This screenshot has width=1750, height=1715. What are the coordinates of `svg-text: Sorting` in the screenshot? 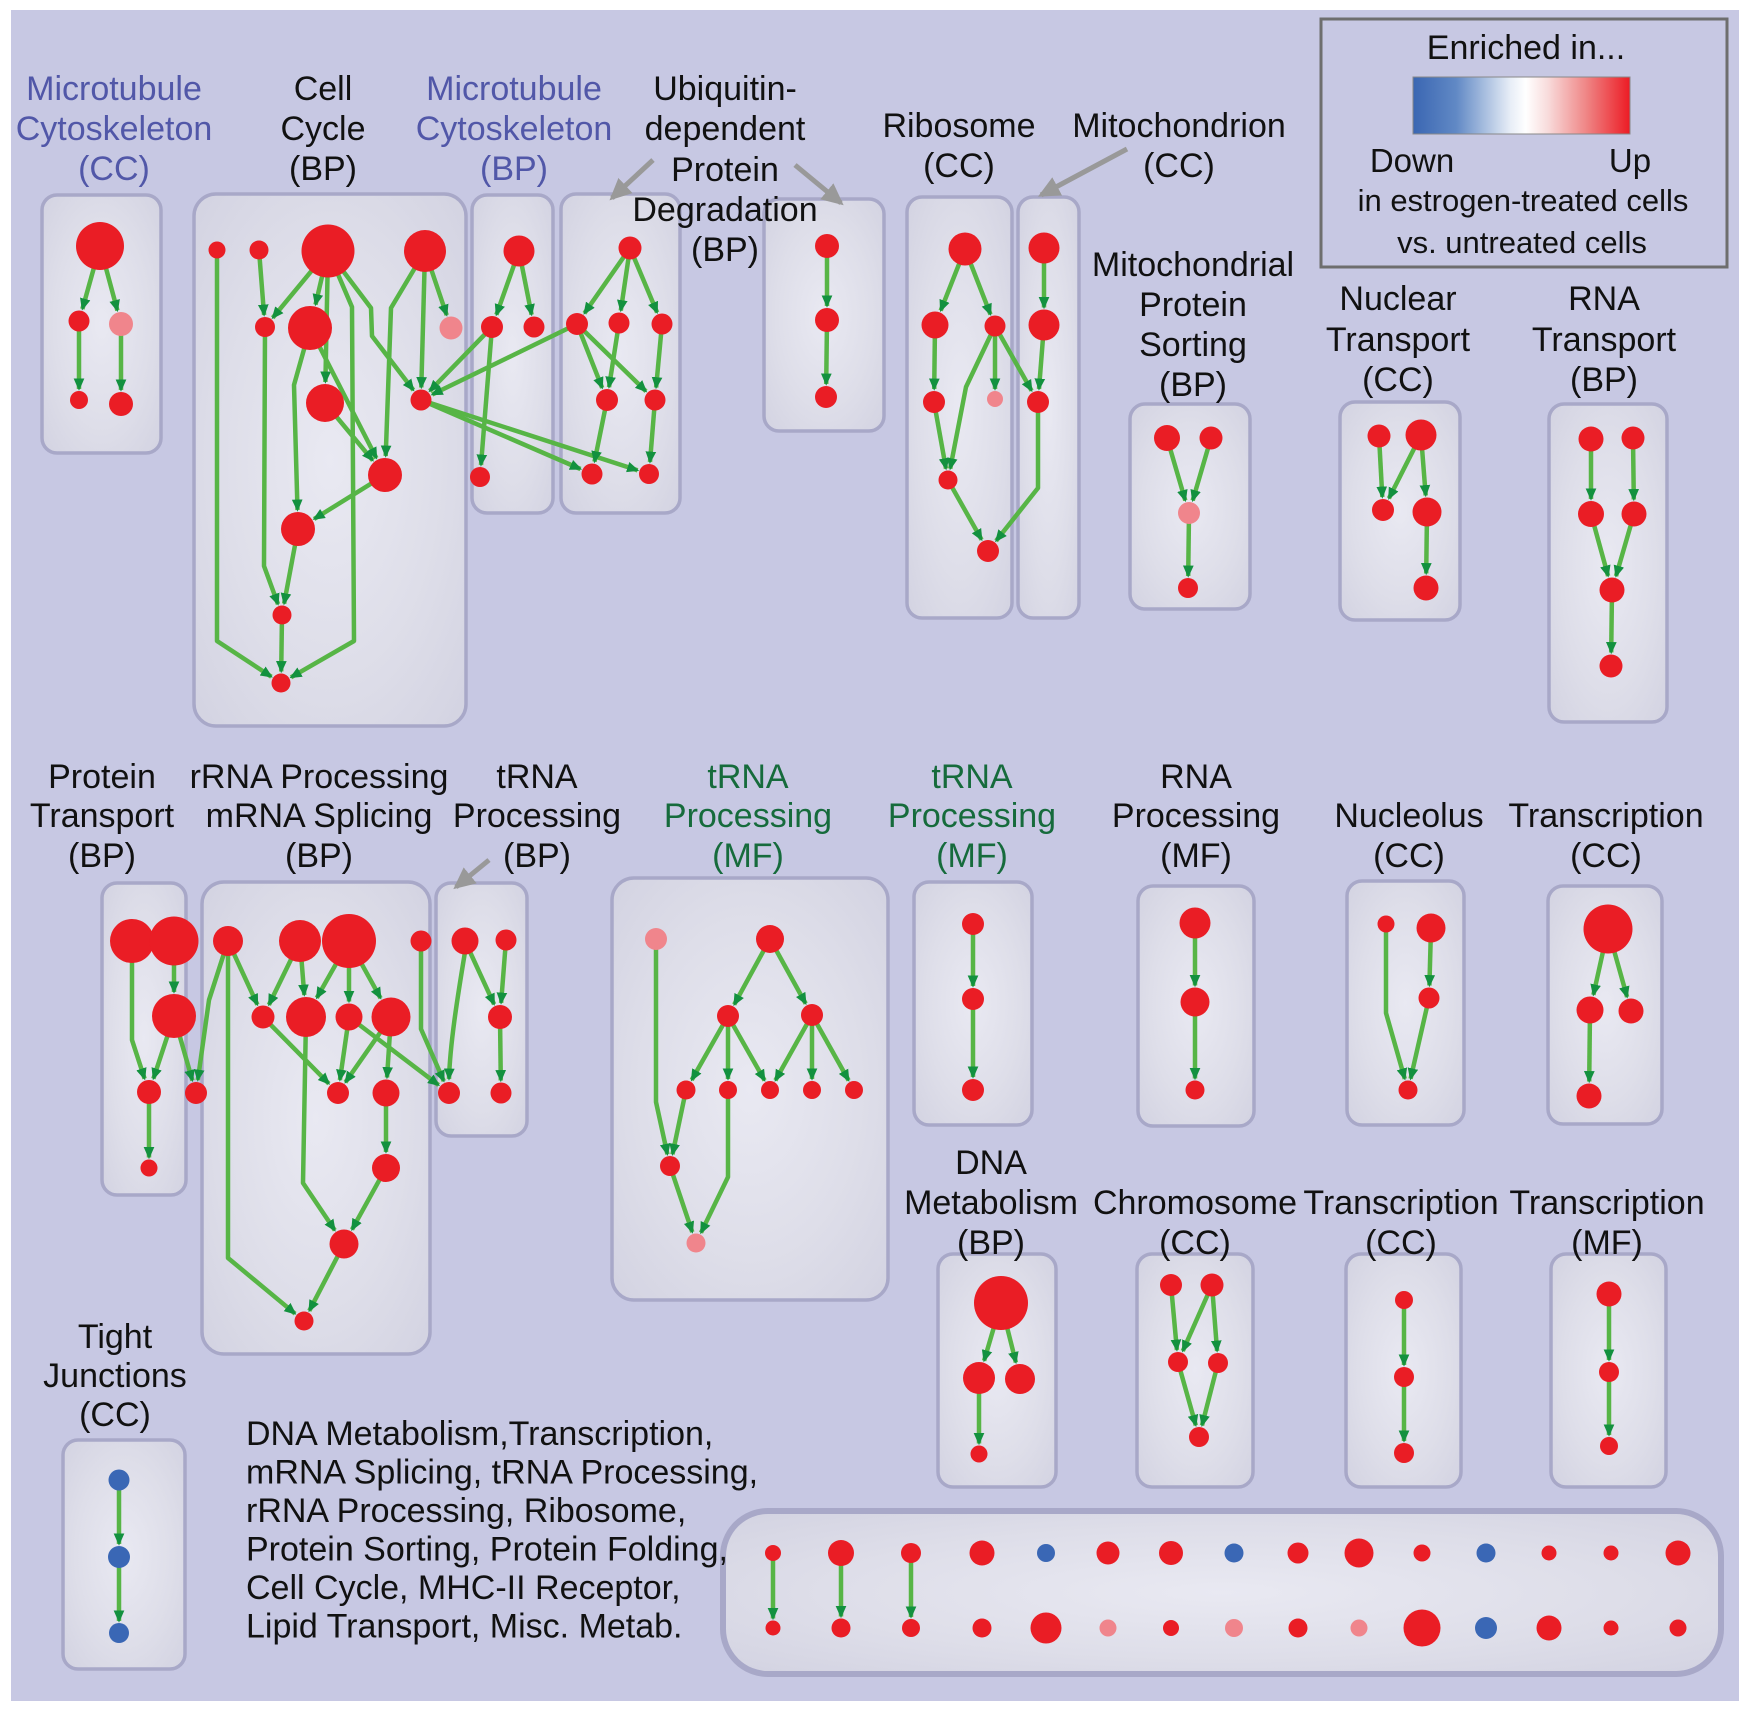 It's located at (1193, 345).